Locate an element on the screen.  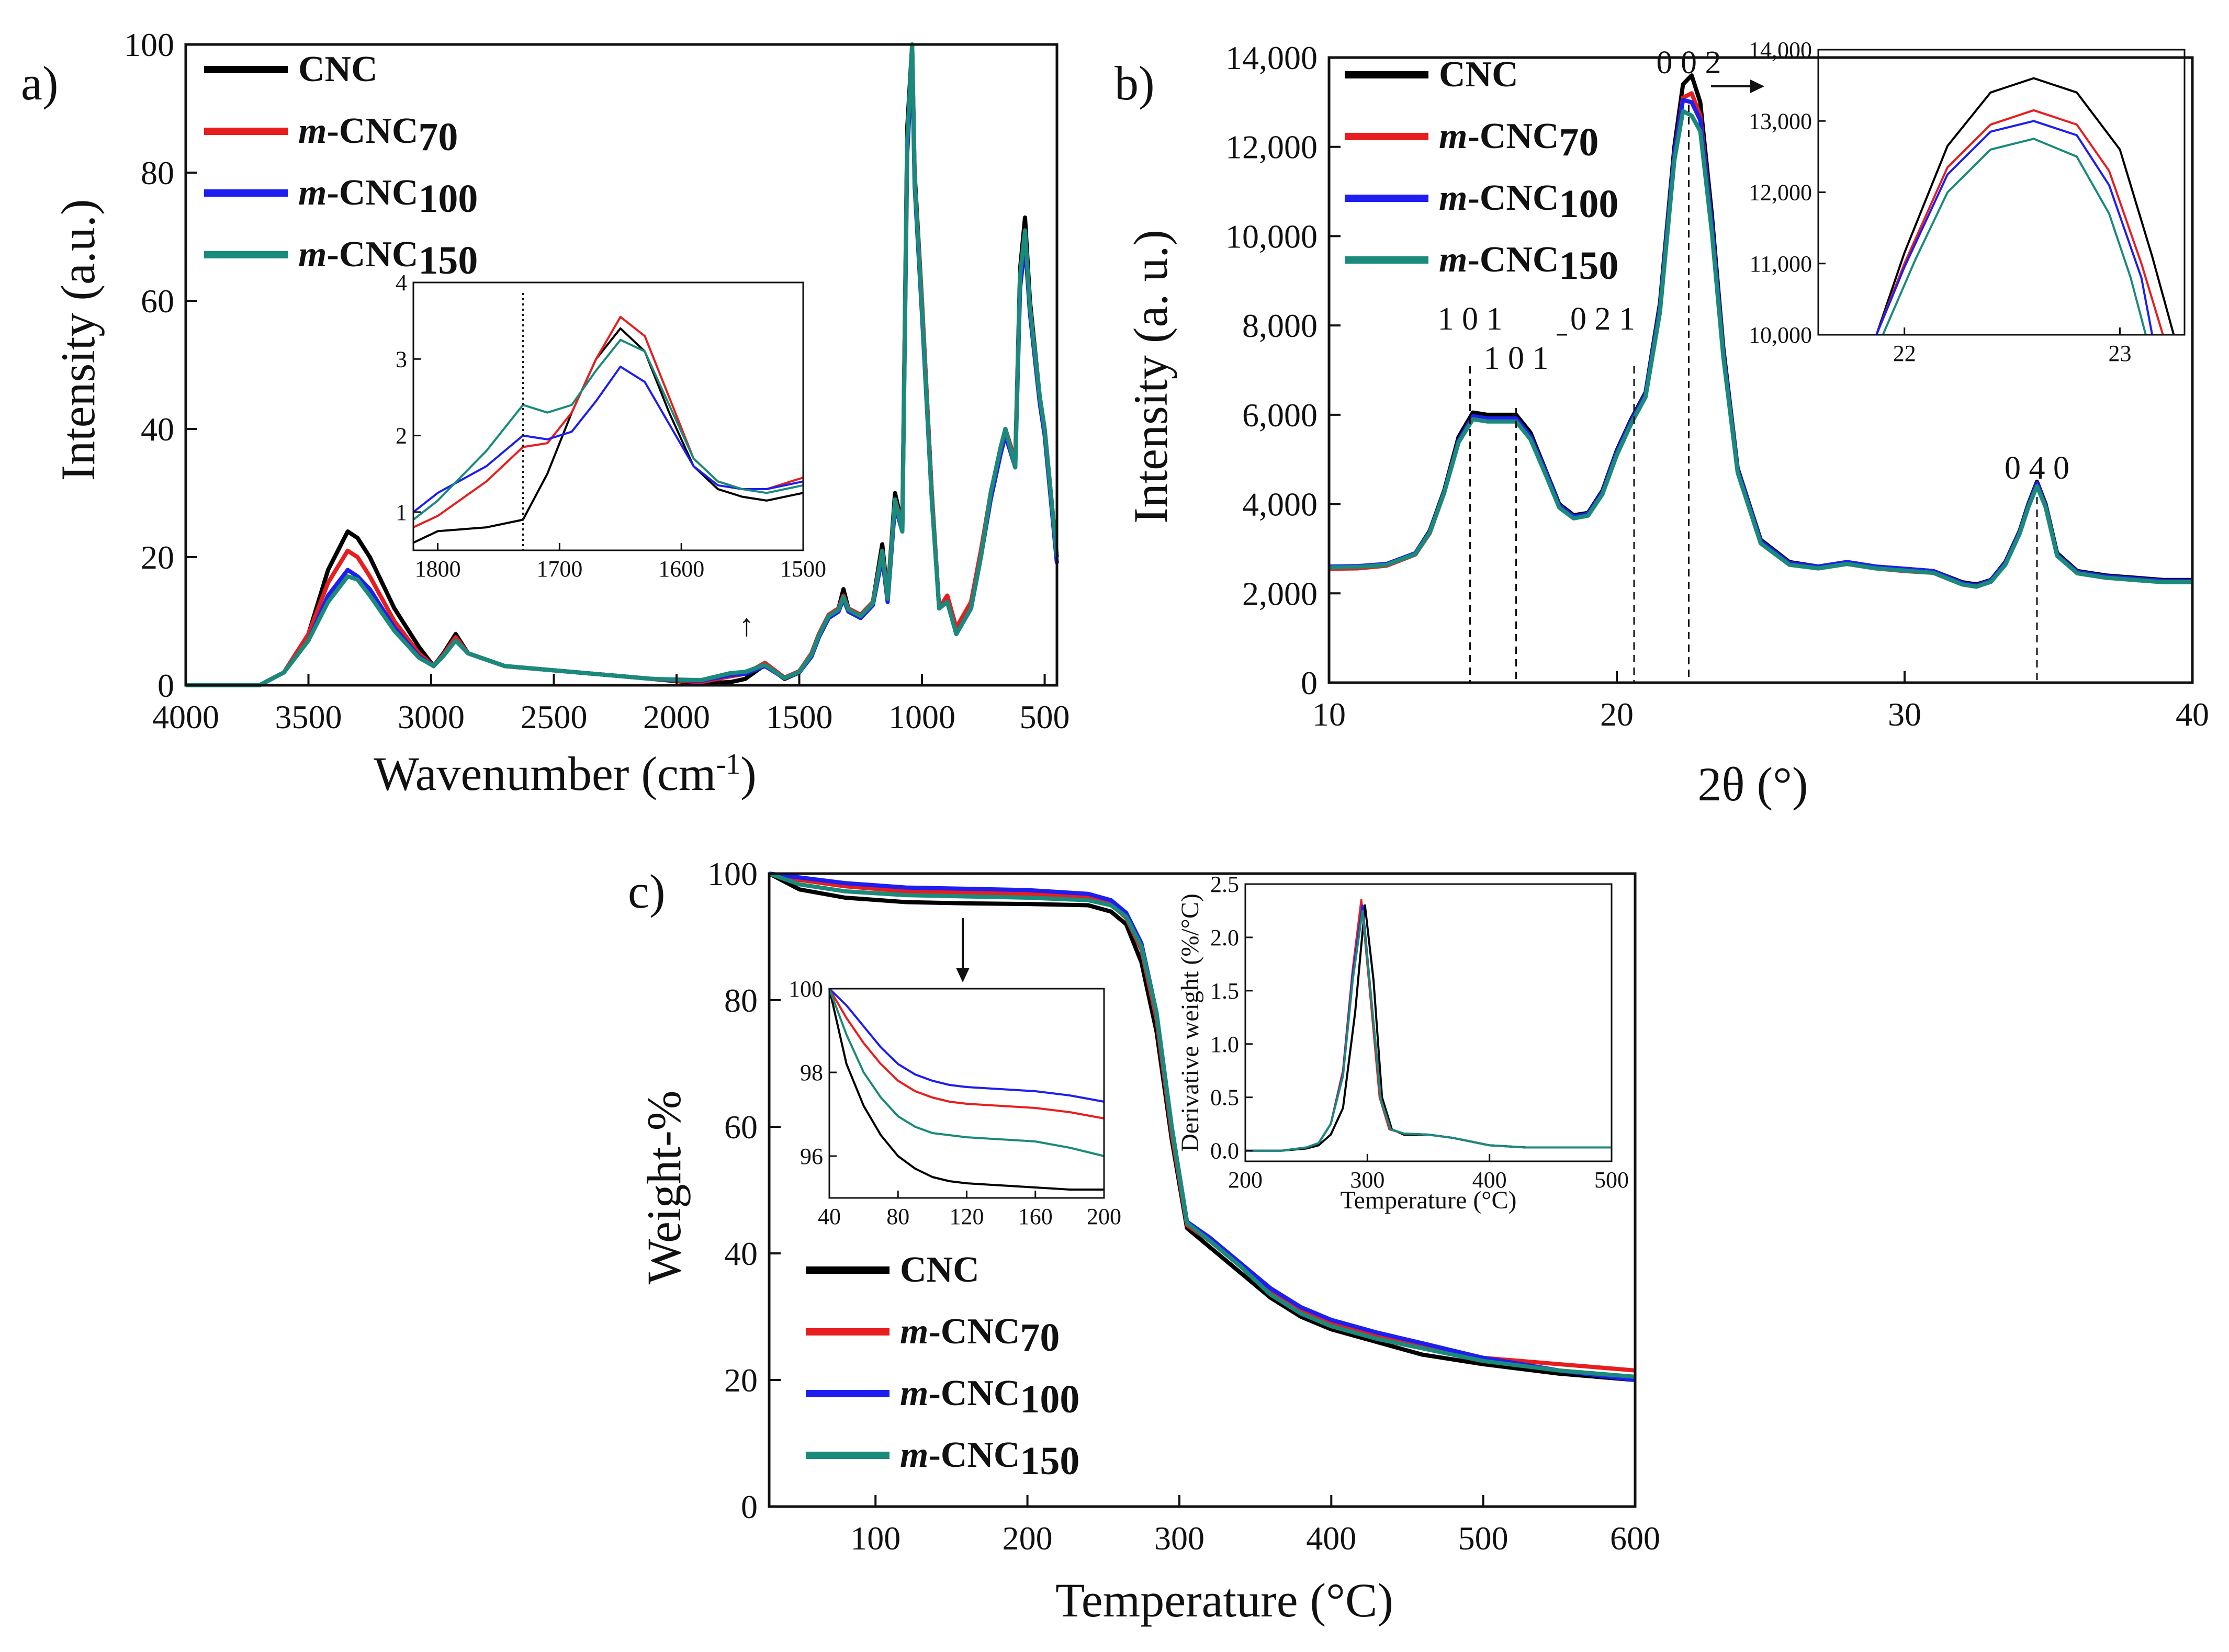
panel-c-inset1-x-tick-label: 120 is located at coordinates (967, 1217).